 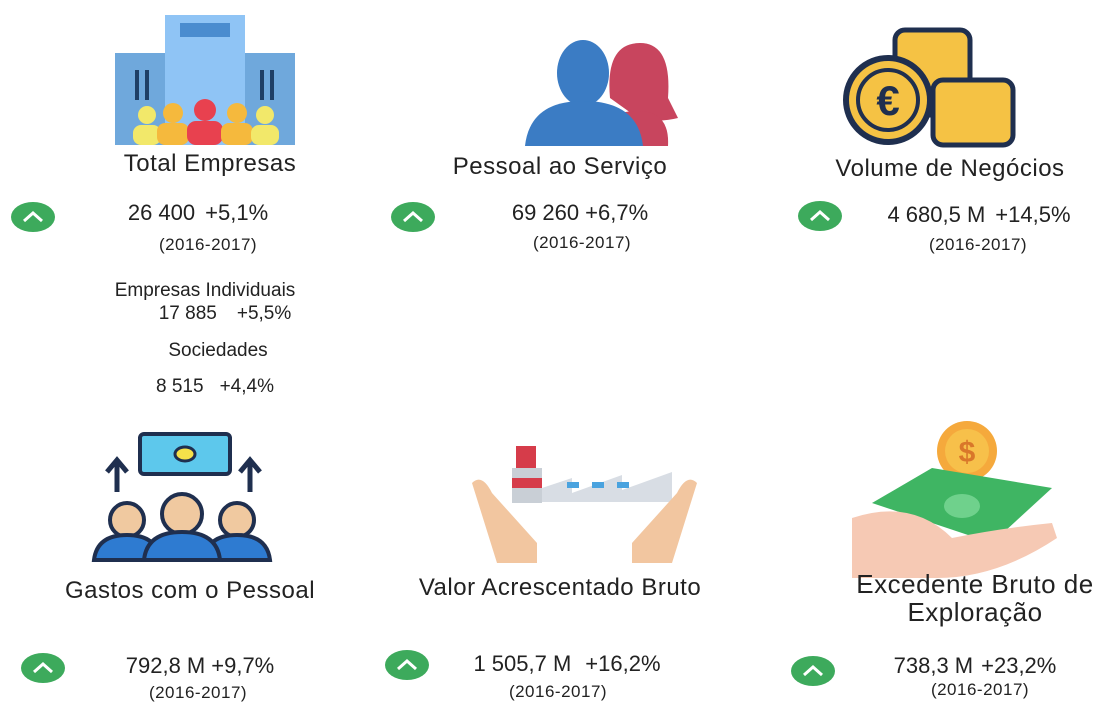 I want to click on icon-money-hand: $, so click(x=954, y=499).